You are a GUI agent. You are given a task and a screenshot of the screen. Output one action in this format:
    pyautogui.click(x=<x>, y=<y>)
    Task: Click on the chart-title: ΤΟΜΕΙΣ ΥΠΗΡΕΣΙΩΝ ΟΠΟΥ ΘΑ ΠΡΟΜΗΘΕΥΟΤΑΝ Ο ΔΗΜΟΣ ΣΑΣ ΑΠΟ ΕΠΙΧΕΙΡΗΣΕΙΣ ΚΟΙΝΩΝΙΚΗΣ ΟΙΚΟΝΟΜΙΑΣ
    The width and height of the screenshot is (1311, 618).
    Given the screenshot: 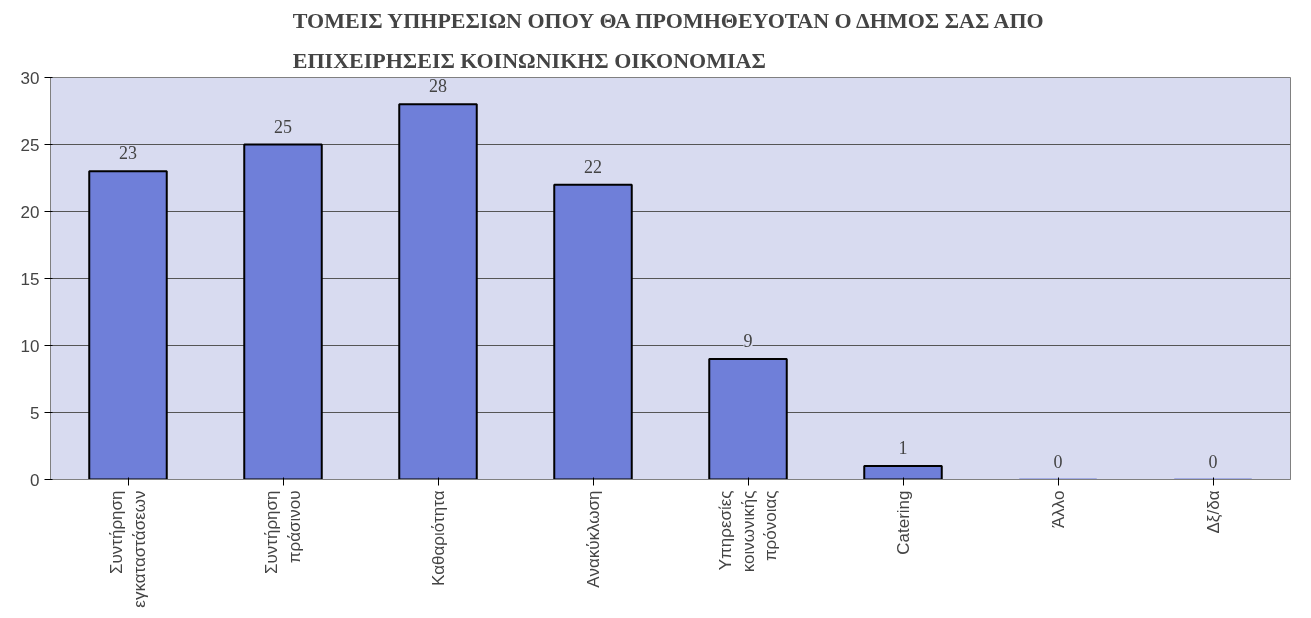 What is the action you would take?
    pyautogui.click(x=668, y=40)
    